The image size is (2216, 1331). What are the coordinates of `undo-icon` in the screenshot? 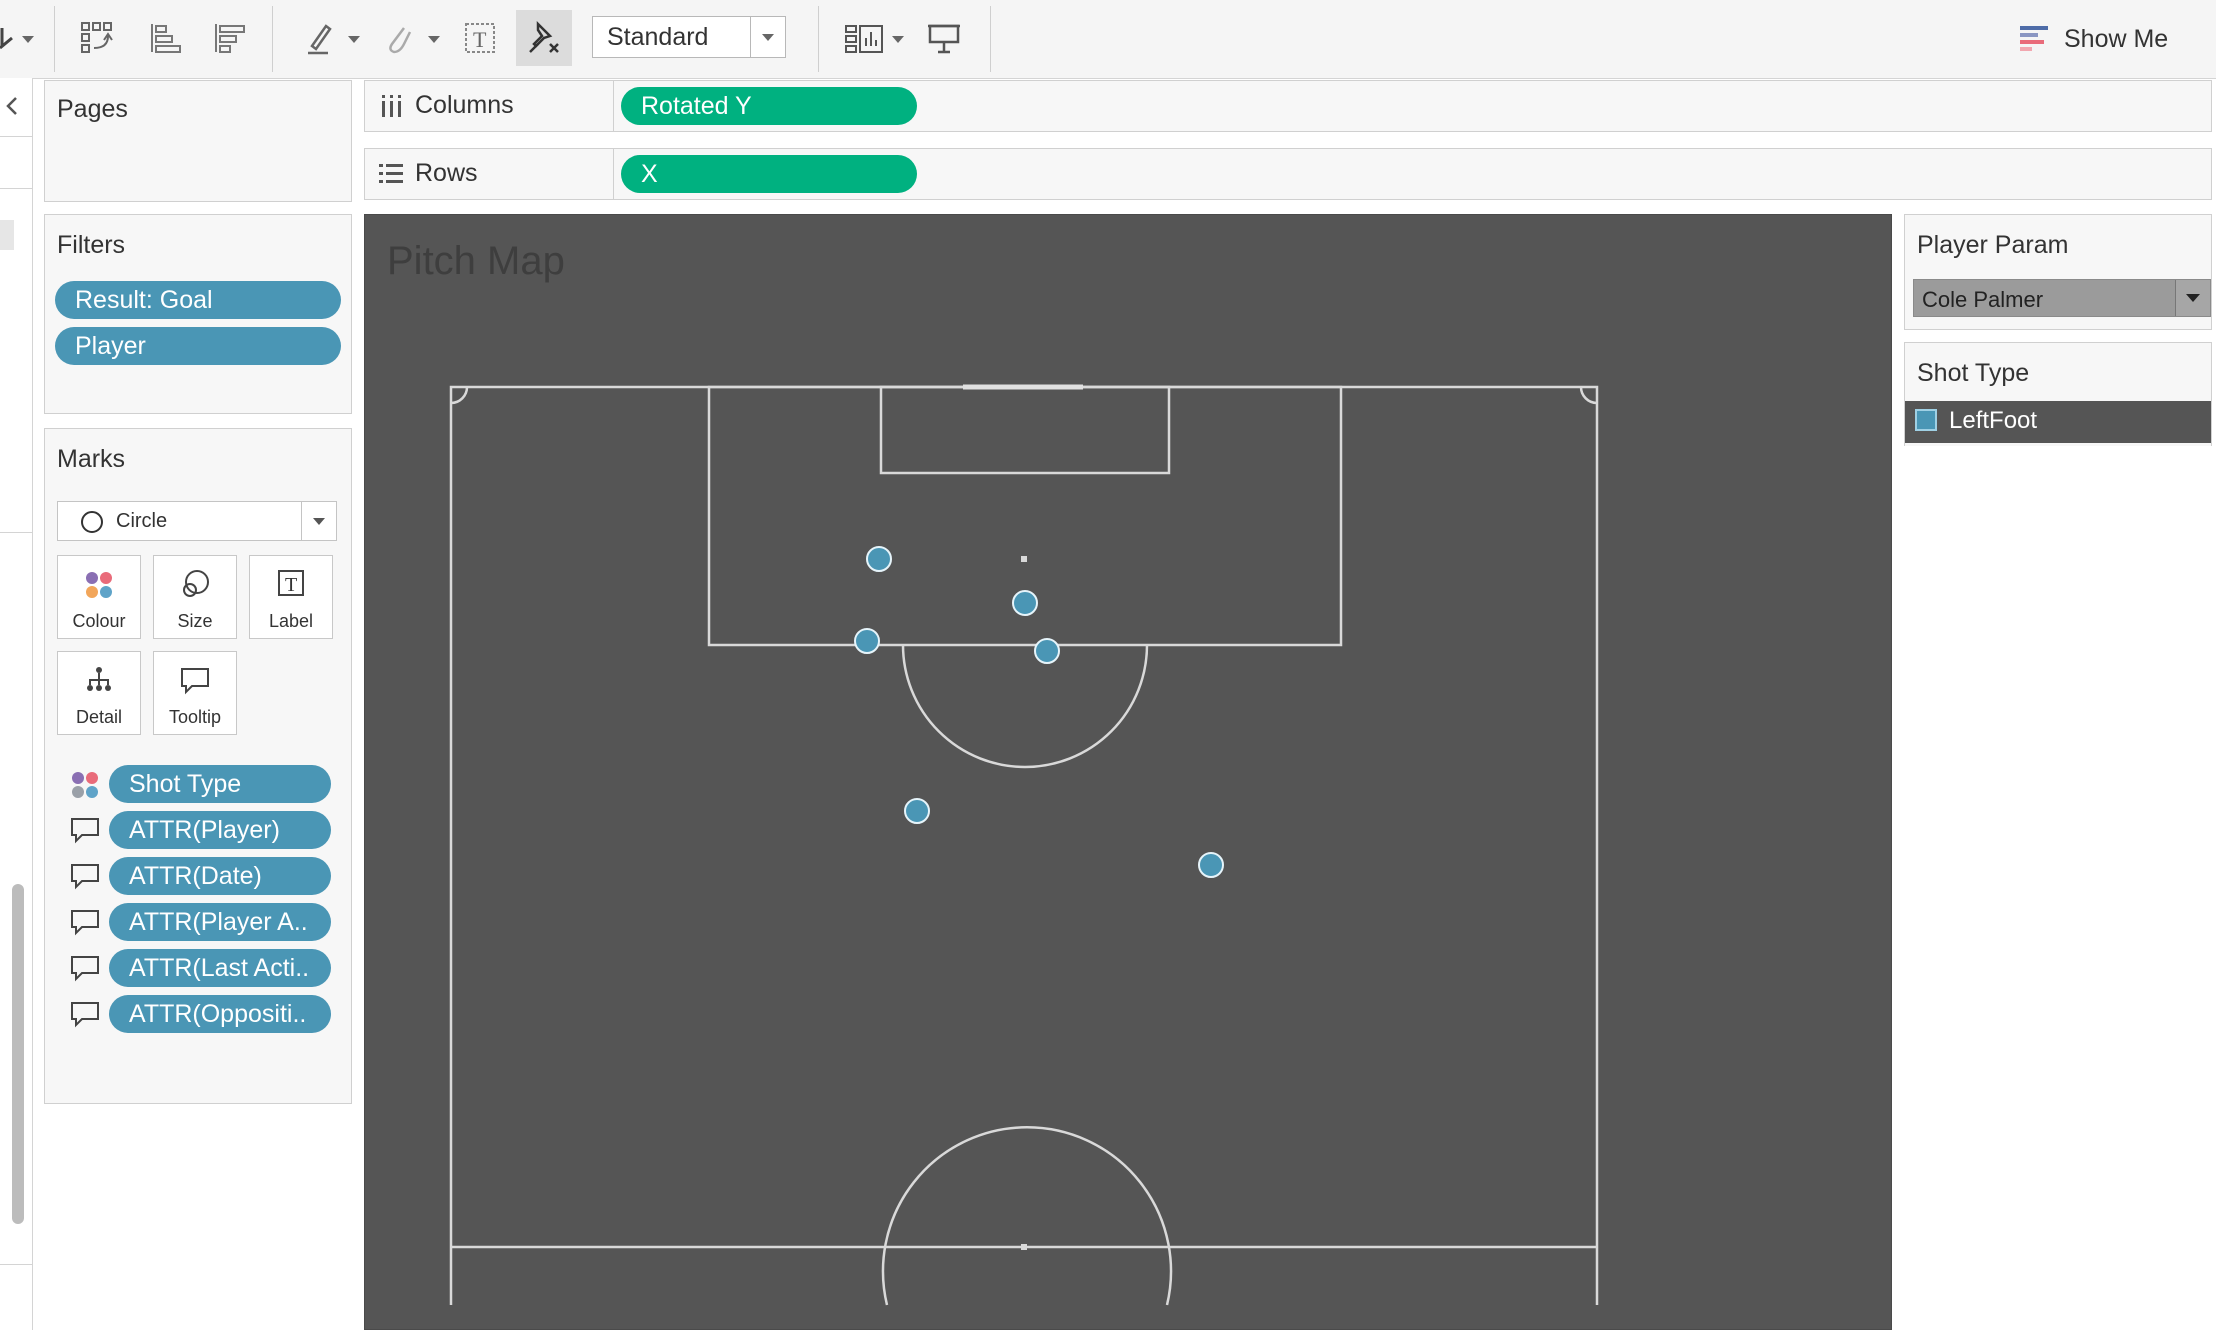 It's located at (15, 38).